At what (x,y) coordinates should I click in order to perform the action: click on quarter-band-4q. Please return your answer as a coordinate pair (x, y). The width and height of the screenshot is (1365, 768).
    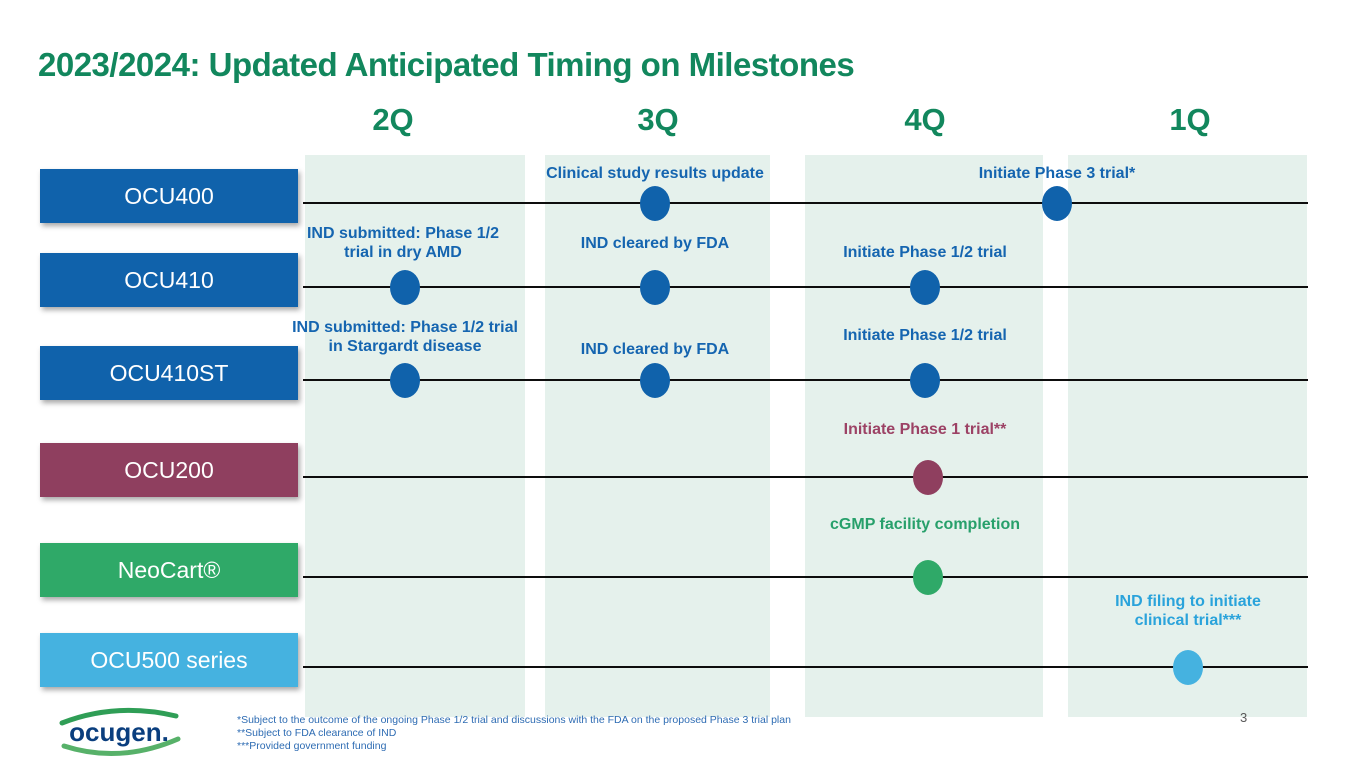
    Looking at the image, I should click on (924, 436).